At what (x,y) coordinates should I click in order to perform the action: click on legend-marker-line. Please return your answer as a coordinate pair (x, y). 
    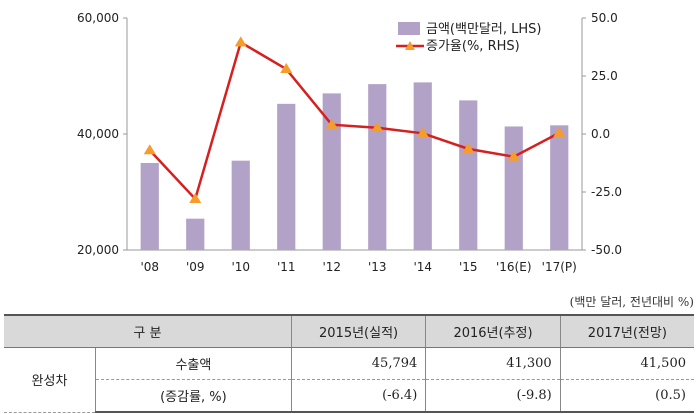
    Looking at the image, I should click on (410, 45).